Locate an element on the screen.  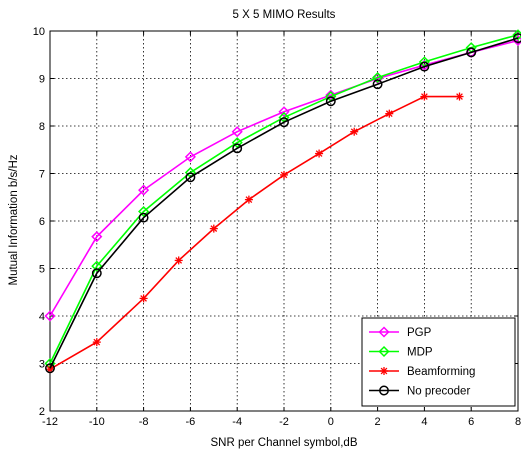
legend-label: PGP is located at coordinates (419, 333).